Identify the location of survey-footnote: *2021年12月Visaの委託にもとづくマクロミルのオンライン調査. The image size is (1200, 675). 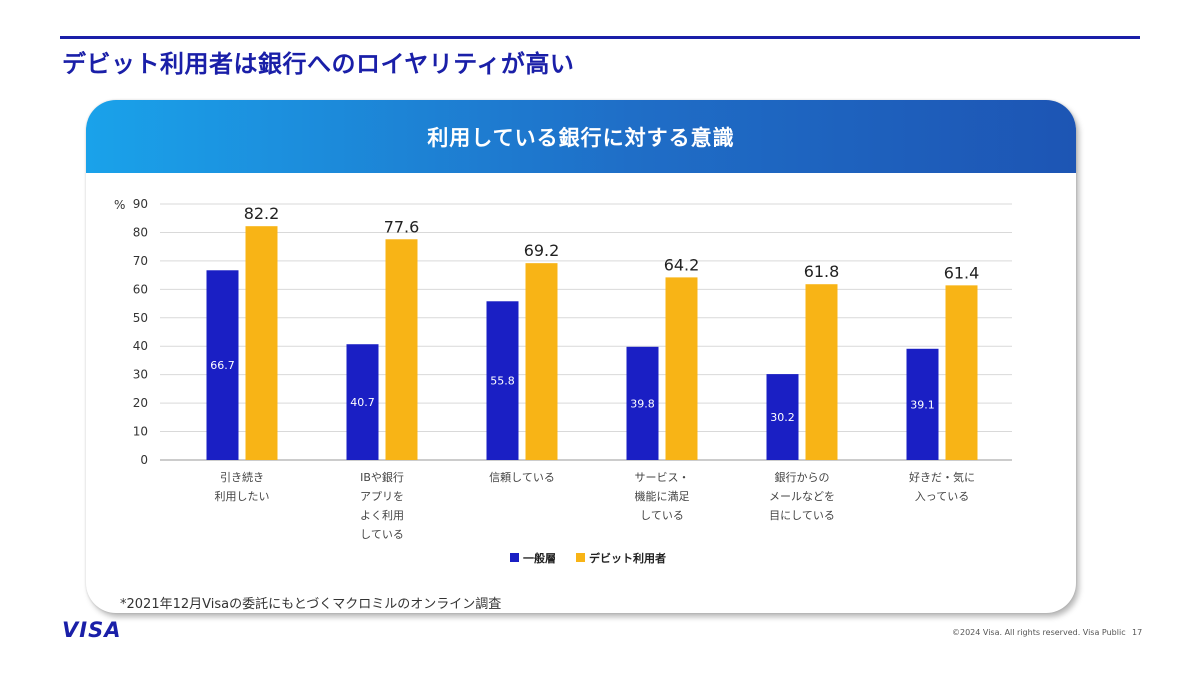
(311, 604).